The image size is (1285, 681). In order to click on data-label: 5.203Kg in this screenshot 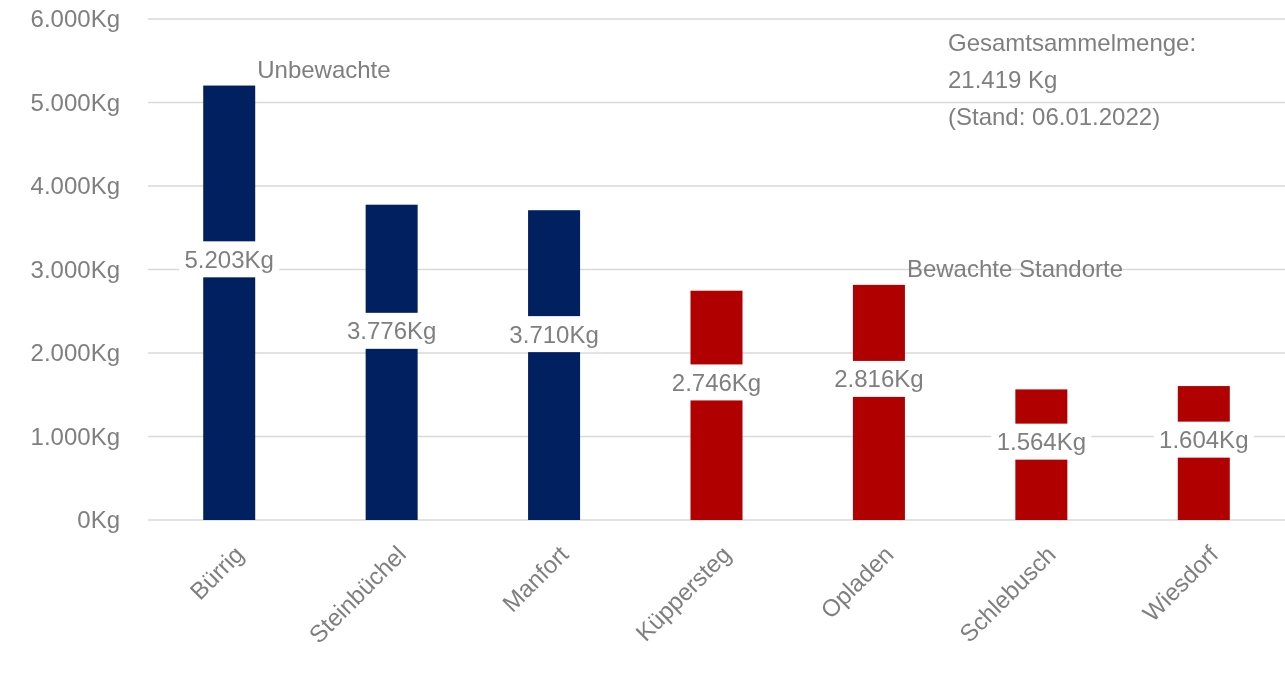, I will do `click(229, 259)`.